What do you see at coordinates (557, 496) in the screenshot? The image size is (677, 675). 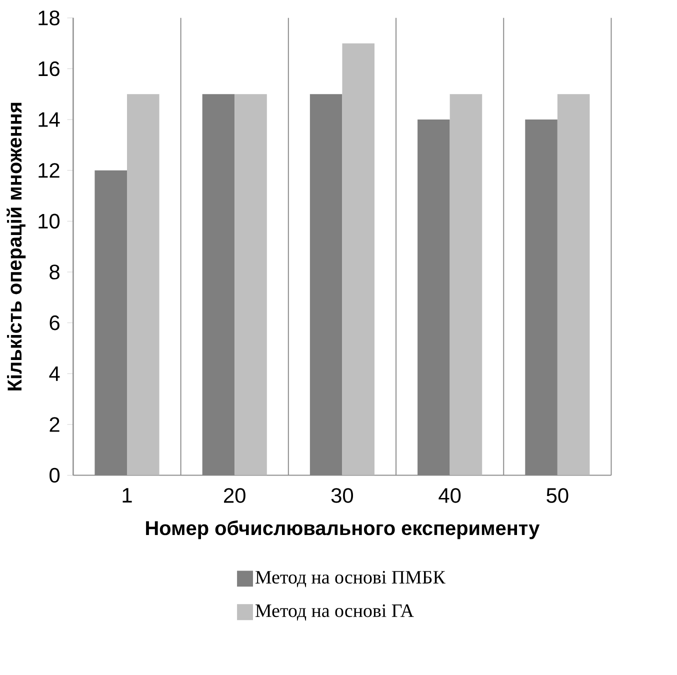 I see `x-tick-label: 50` at bounding box center [557, 496].